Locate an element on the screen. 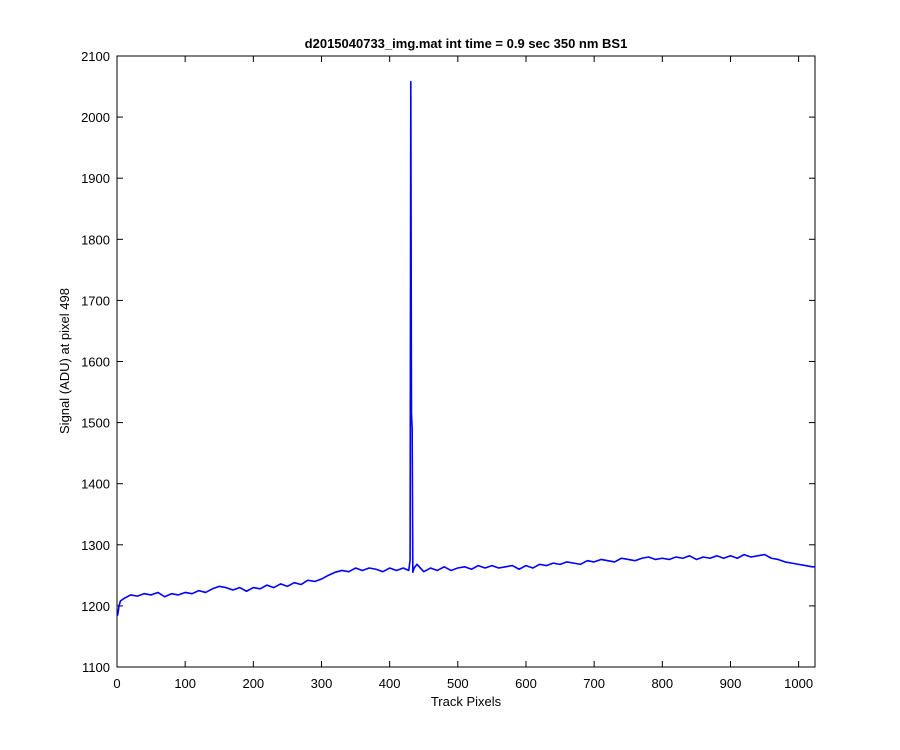  y-tick-label: 2100 is located at coordinates (95, 56).